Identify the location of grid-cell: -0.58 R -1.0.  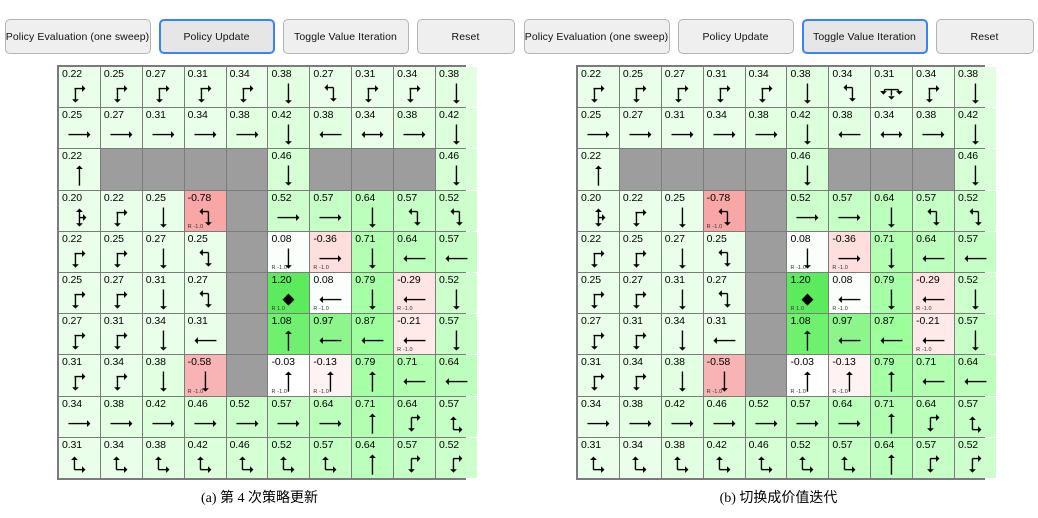
(205, 375).